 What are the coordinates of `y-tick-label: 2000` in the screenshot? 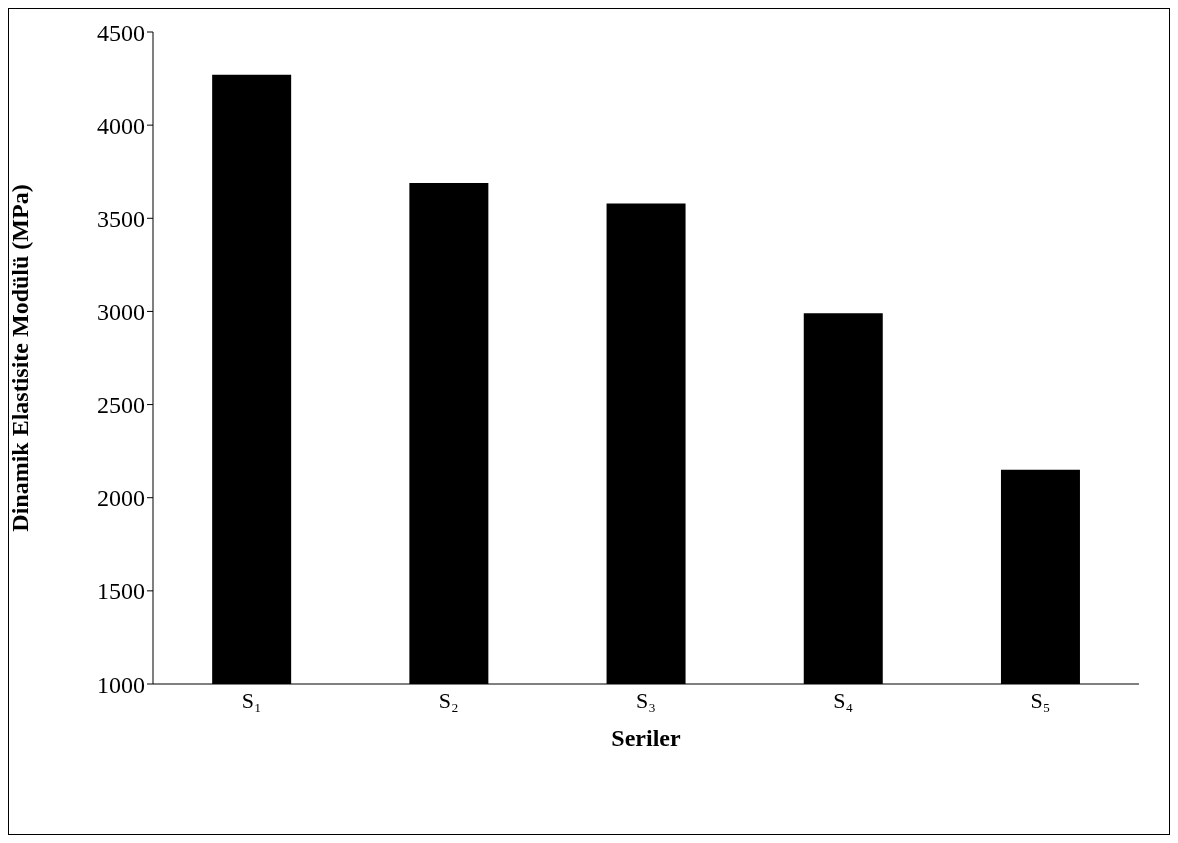 It's located at (121, 498).